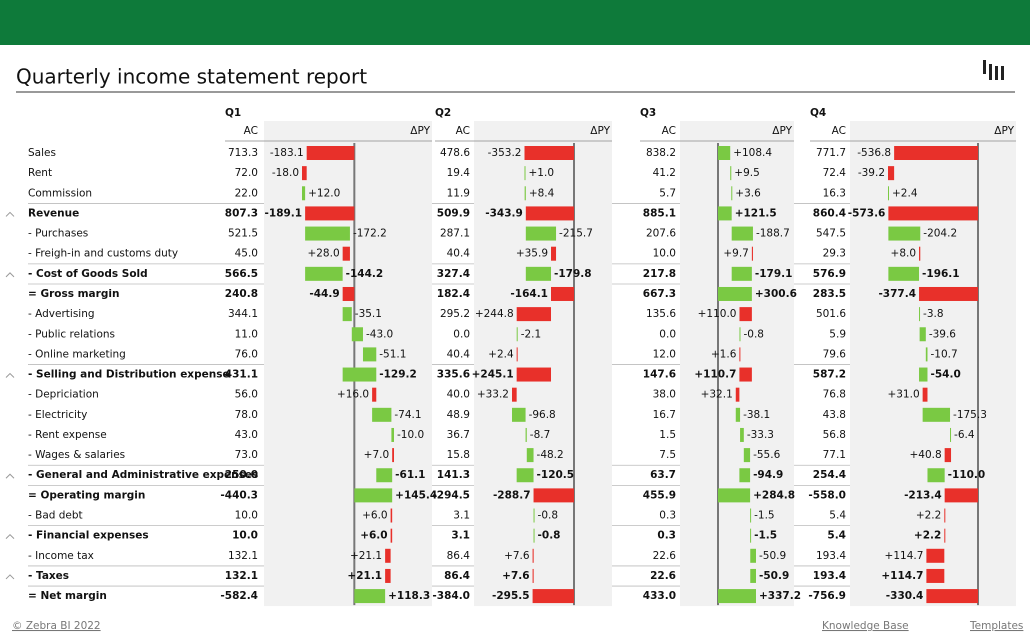 The height and width of the screenshot is (635, 1030). What do you see at coordinates (717, 314) in the screenshot?
I see `delta-label: +110.0` at bounding box center [717, 314].